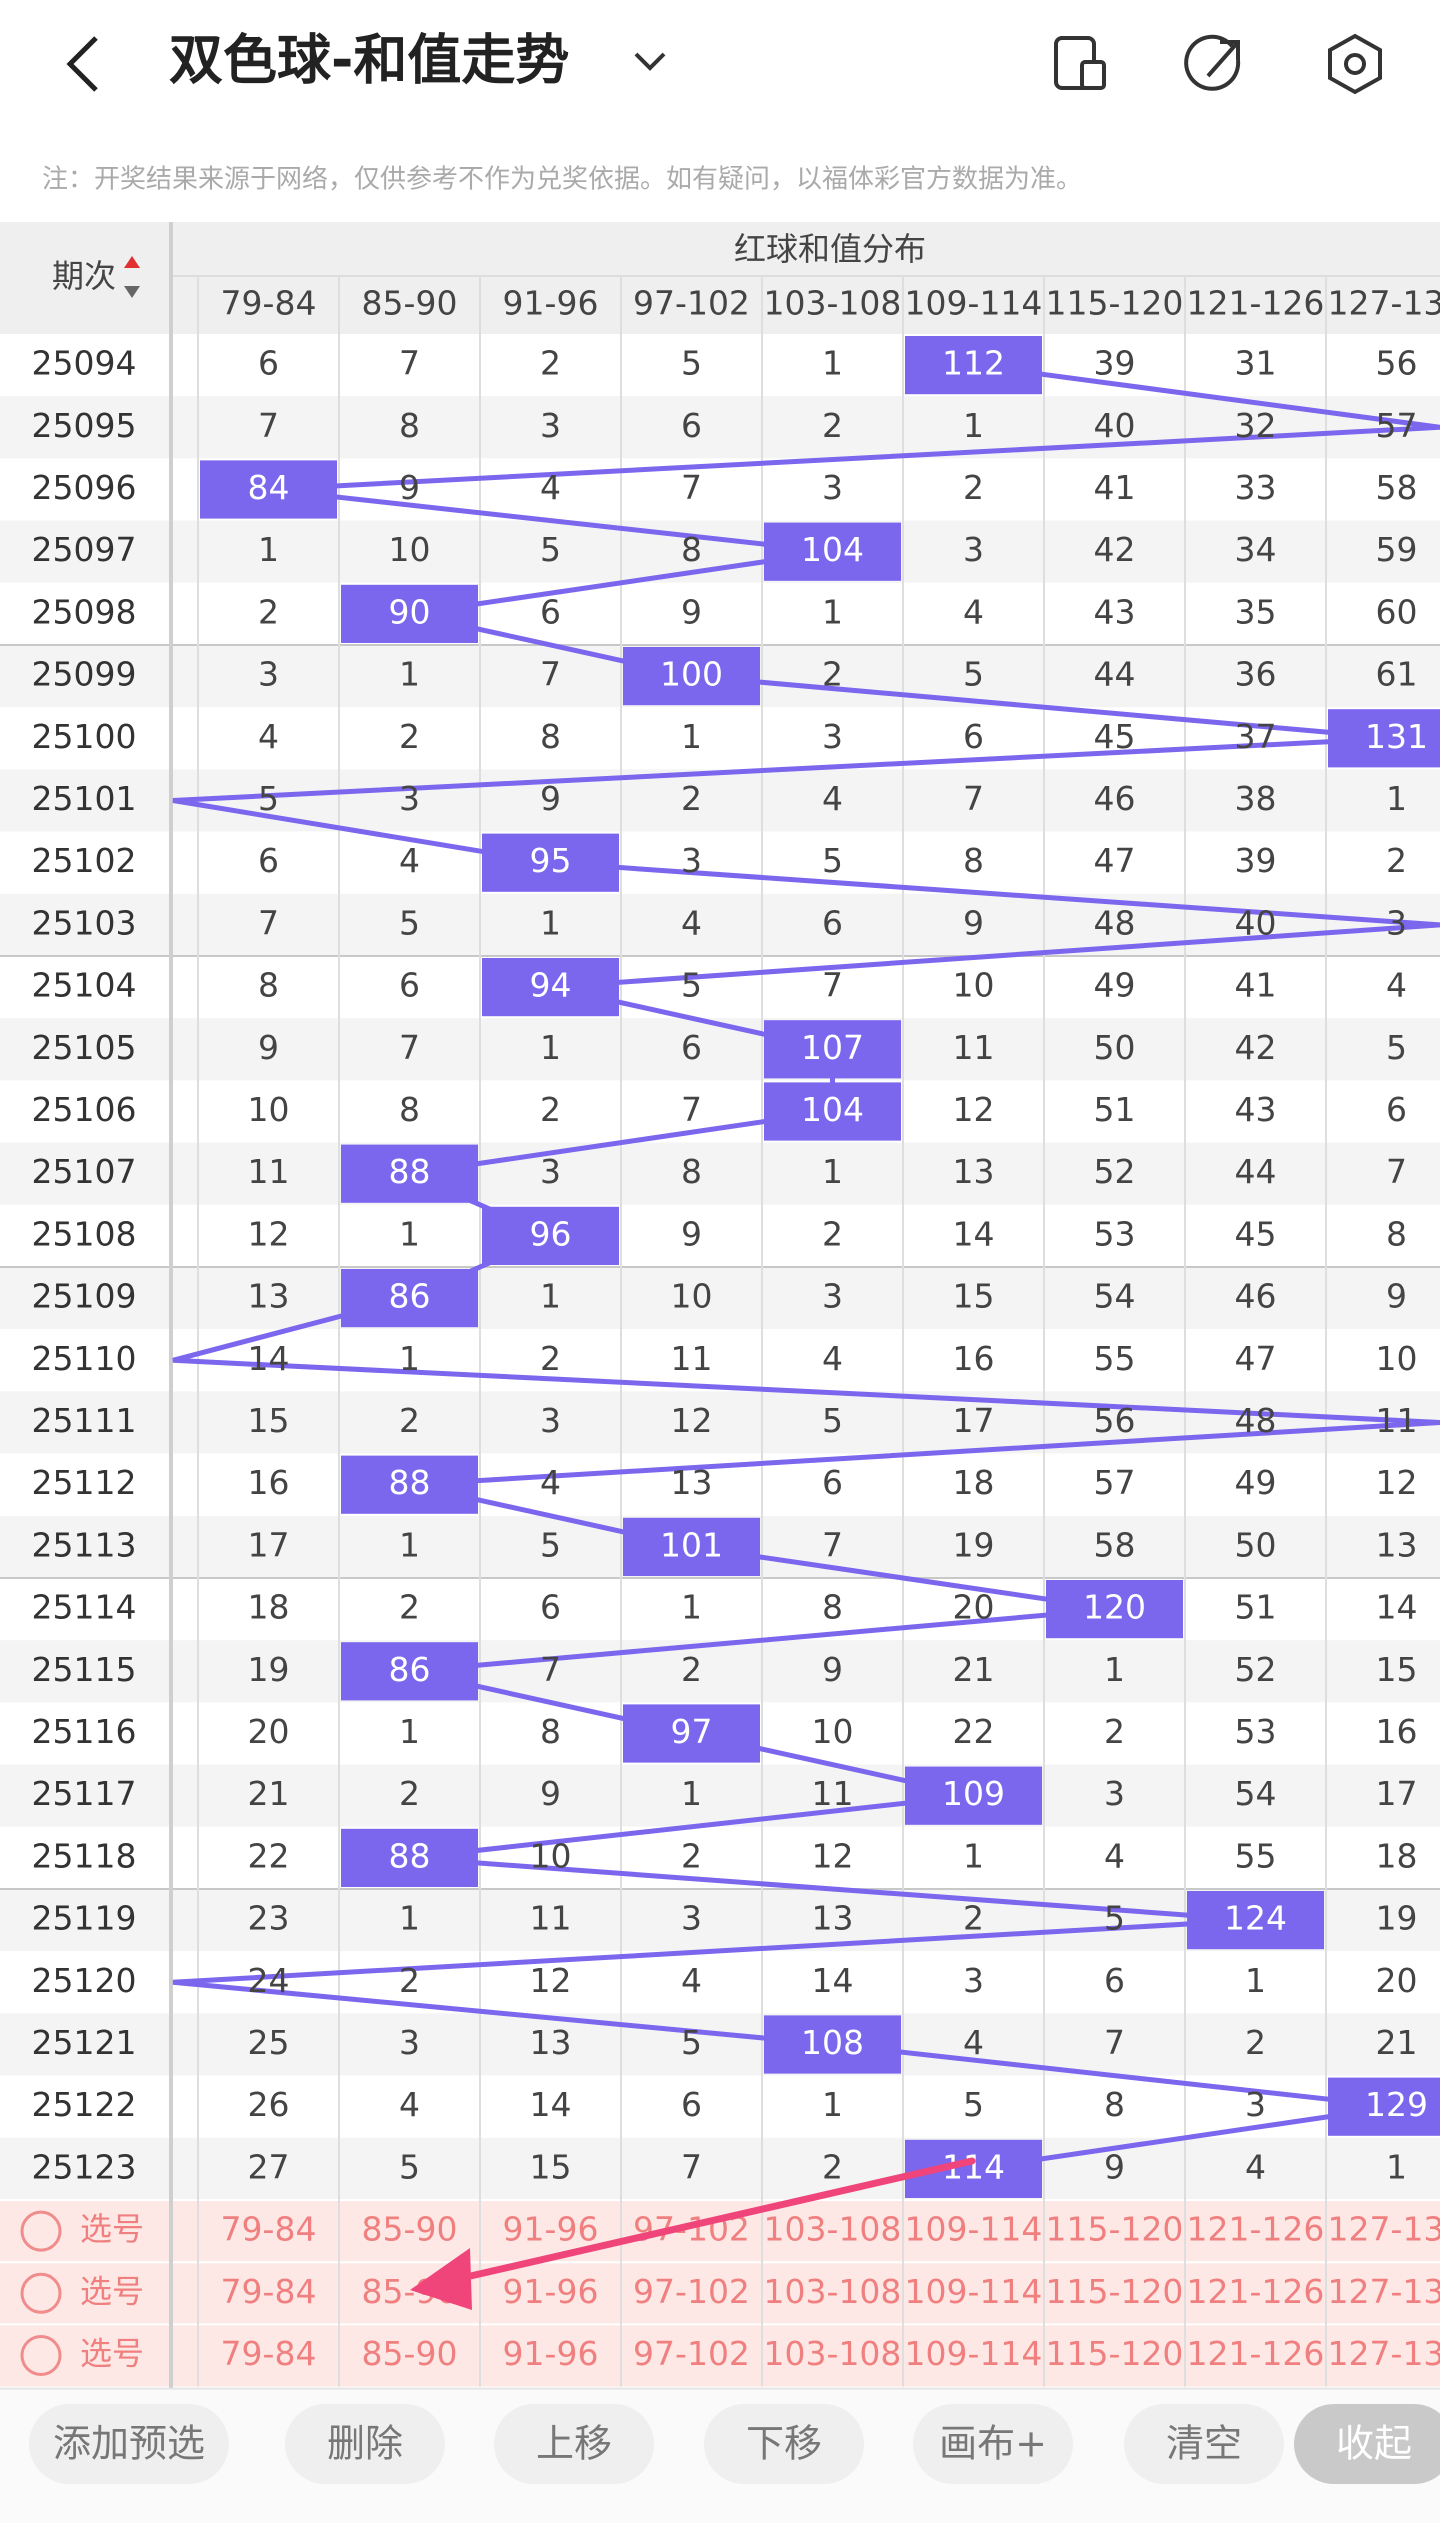  I want to click on period-cell: 25095, so click(84, 425).